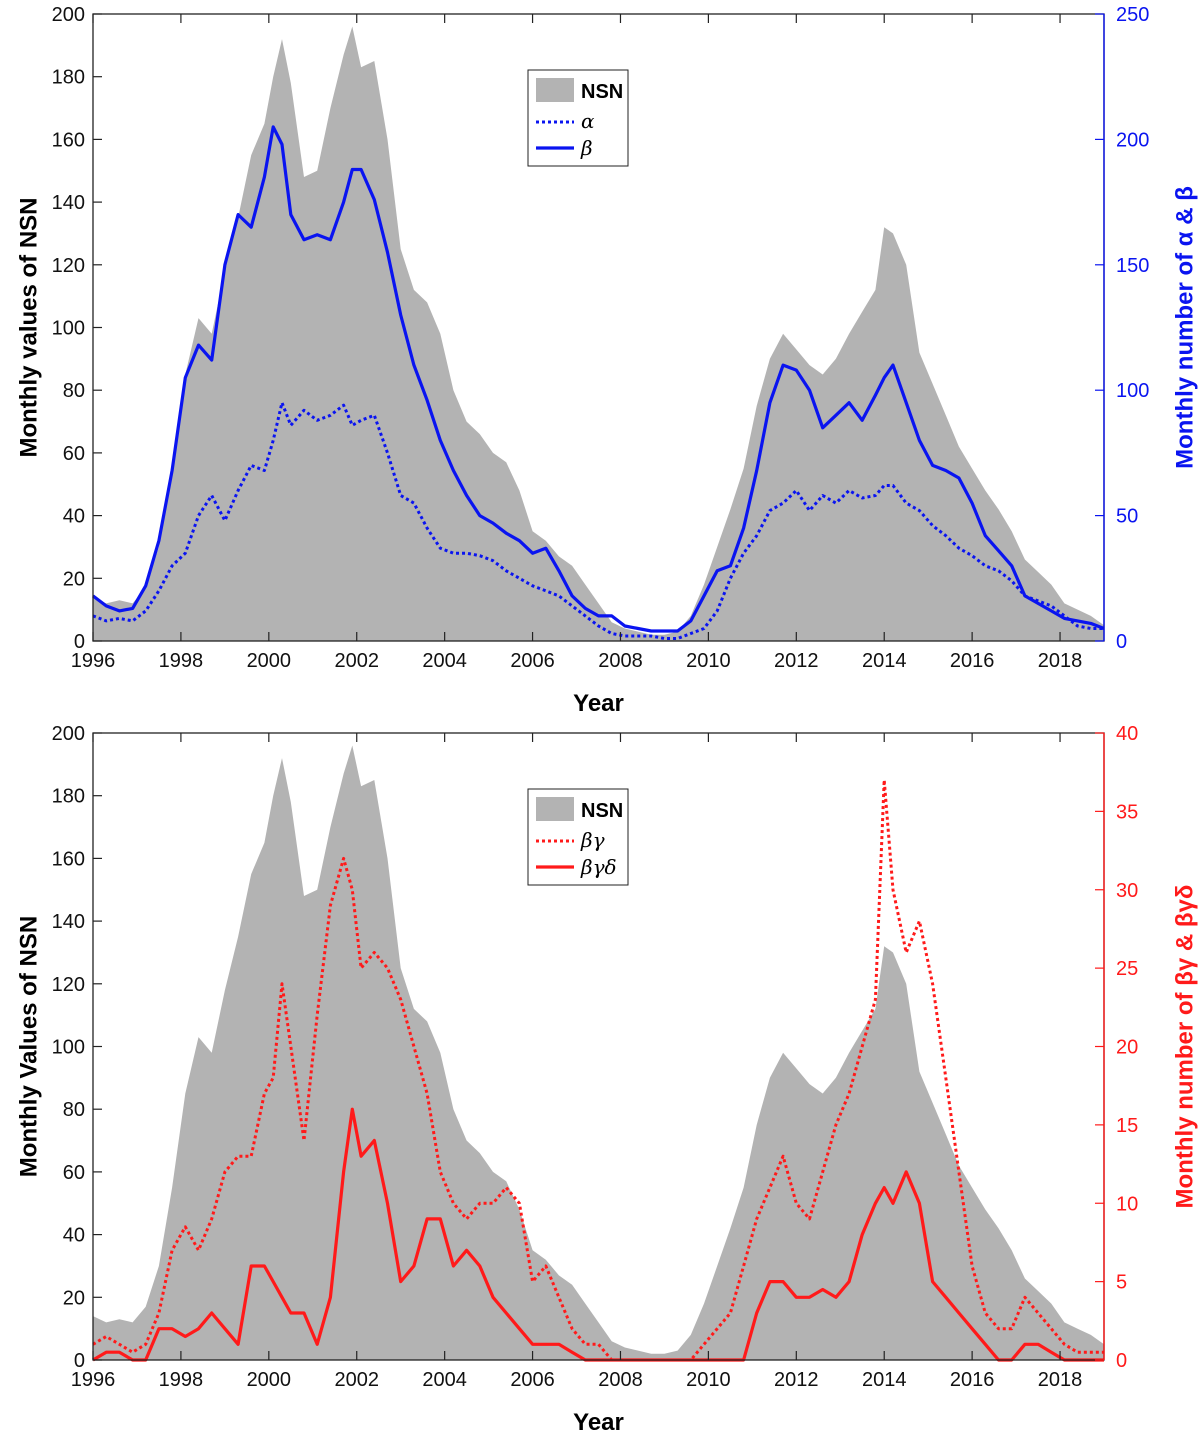 Image resolution: width=1200 pixels, height=1439 pixels. I want to click on y-axis-label: Monthly values of NSN, so click(28, 327).